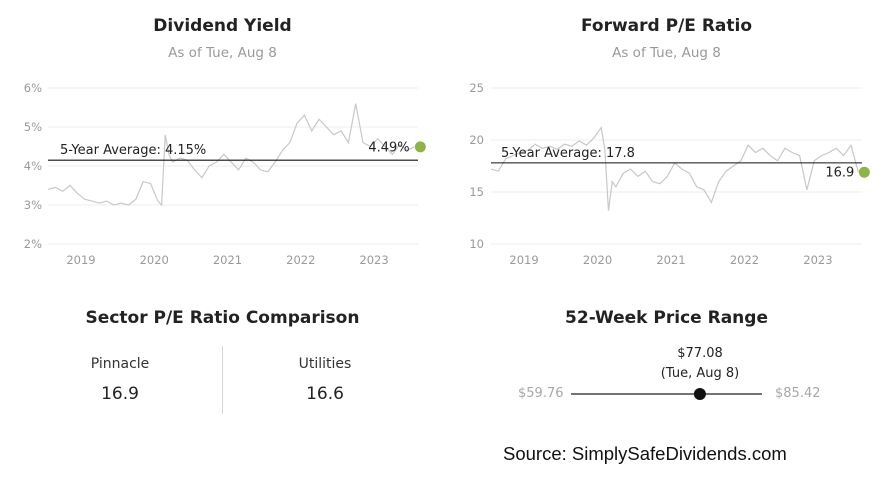 This screenshot has height=499, width=889. What do you see at coordinates (666, 394) in the screenshot?
I see `price-range-track` at bounding box center [666, 394].